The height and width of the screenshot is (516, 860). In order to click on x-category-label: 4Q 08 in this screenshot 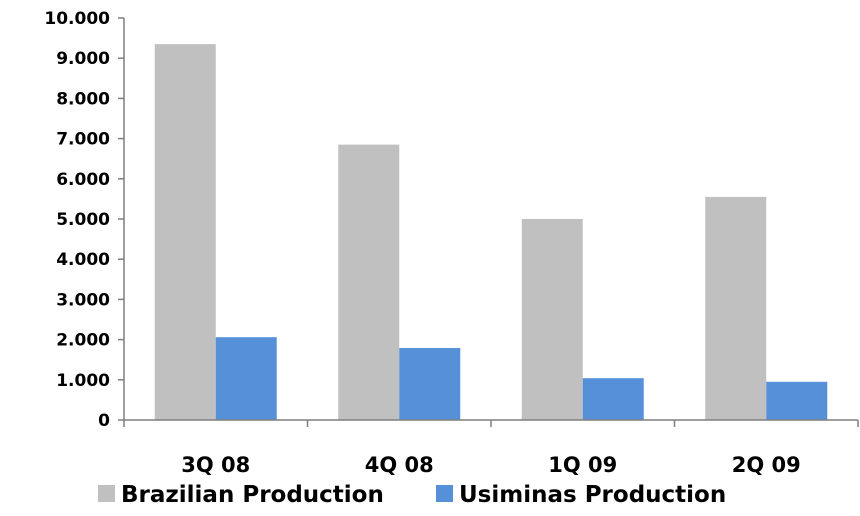, I will do `click(399, 465)`.